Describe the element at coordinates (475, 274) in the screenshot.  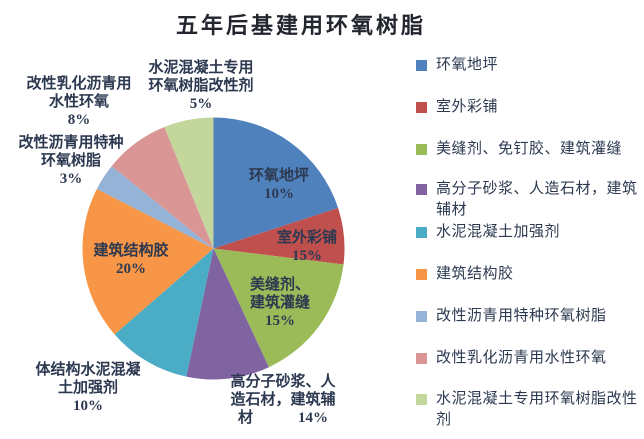
I see `legend-label: 建筑结构胶` at that location.